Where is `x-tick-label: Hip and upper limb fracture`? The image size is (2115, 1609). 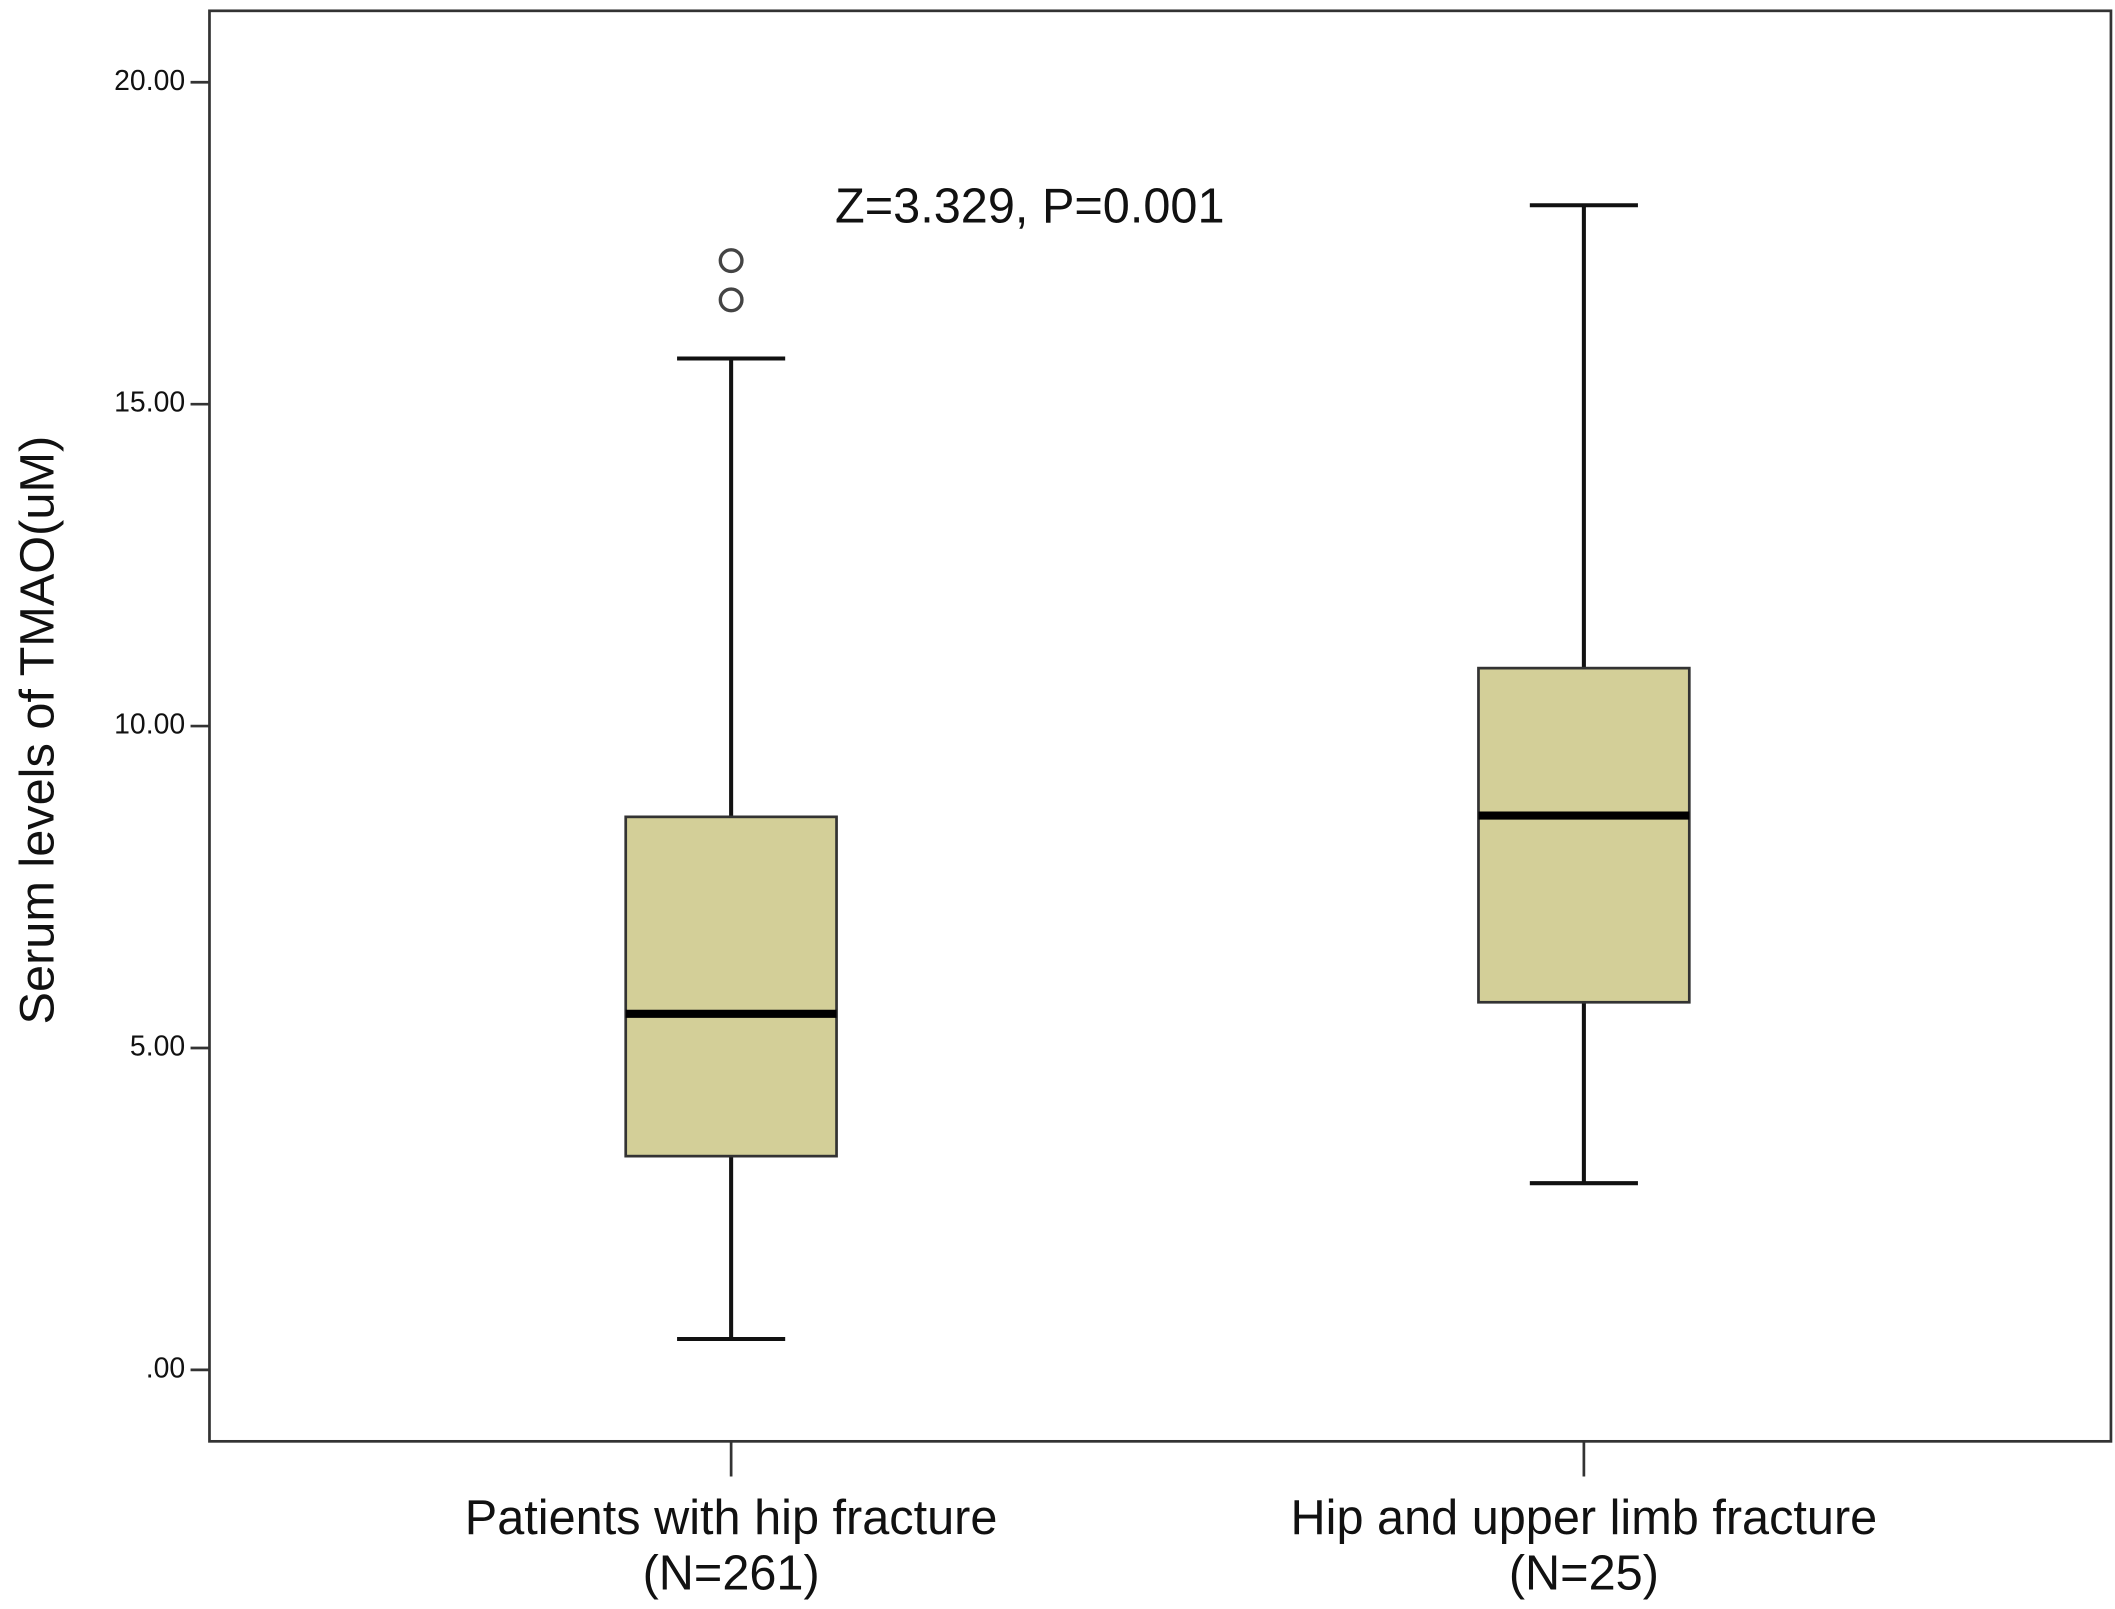 x-tick-label: Hip and upper limb fracture is located at coordinates (1584, 1518).